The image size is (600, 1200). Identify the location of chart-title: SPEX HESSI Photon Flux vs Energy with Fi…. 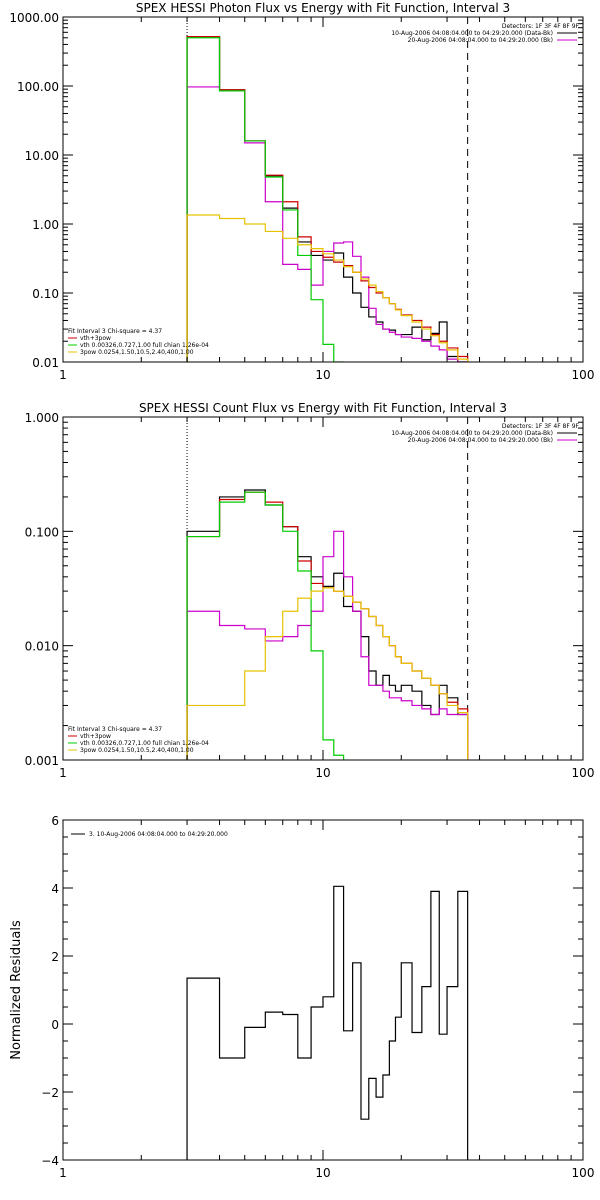
(323, 8).